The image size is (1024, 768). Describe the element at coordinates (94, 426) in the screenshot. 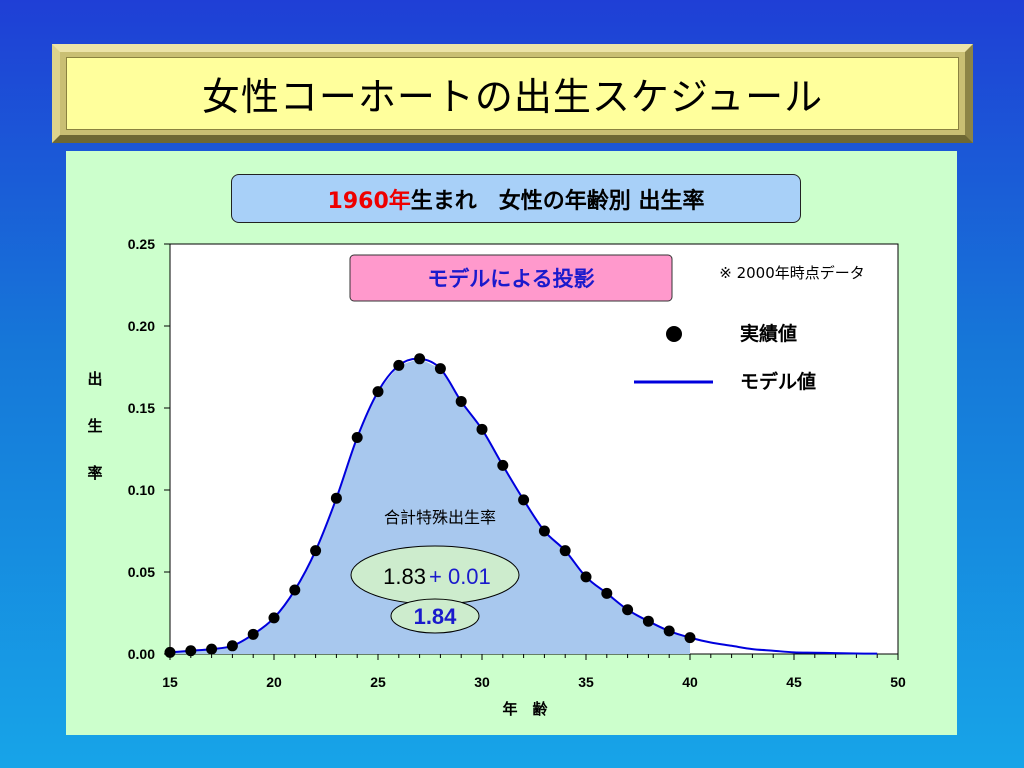

I see `y-axis-label: 出生率` at that location.